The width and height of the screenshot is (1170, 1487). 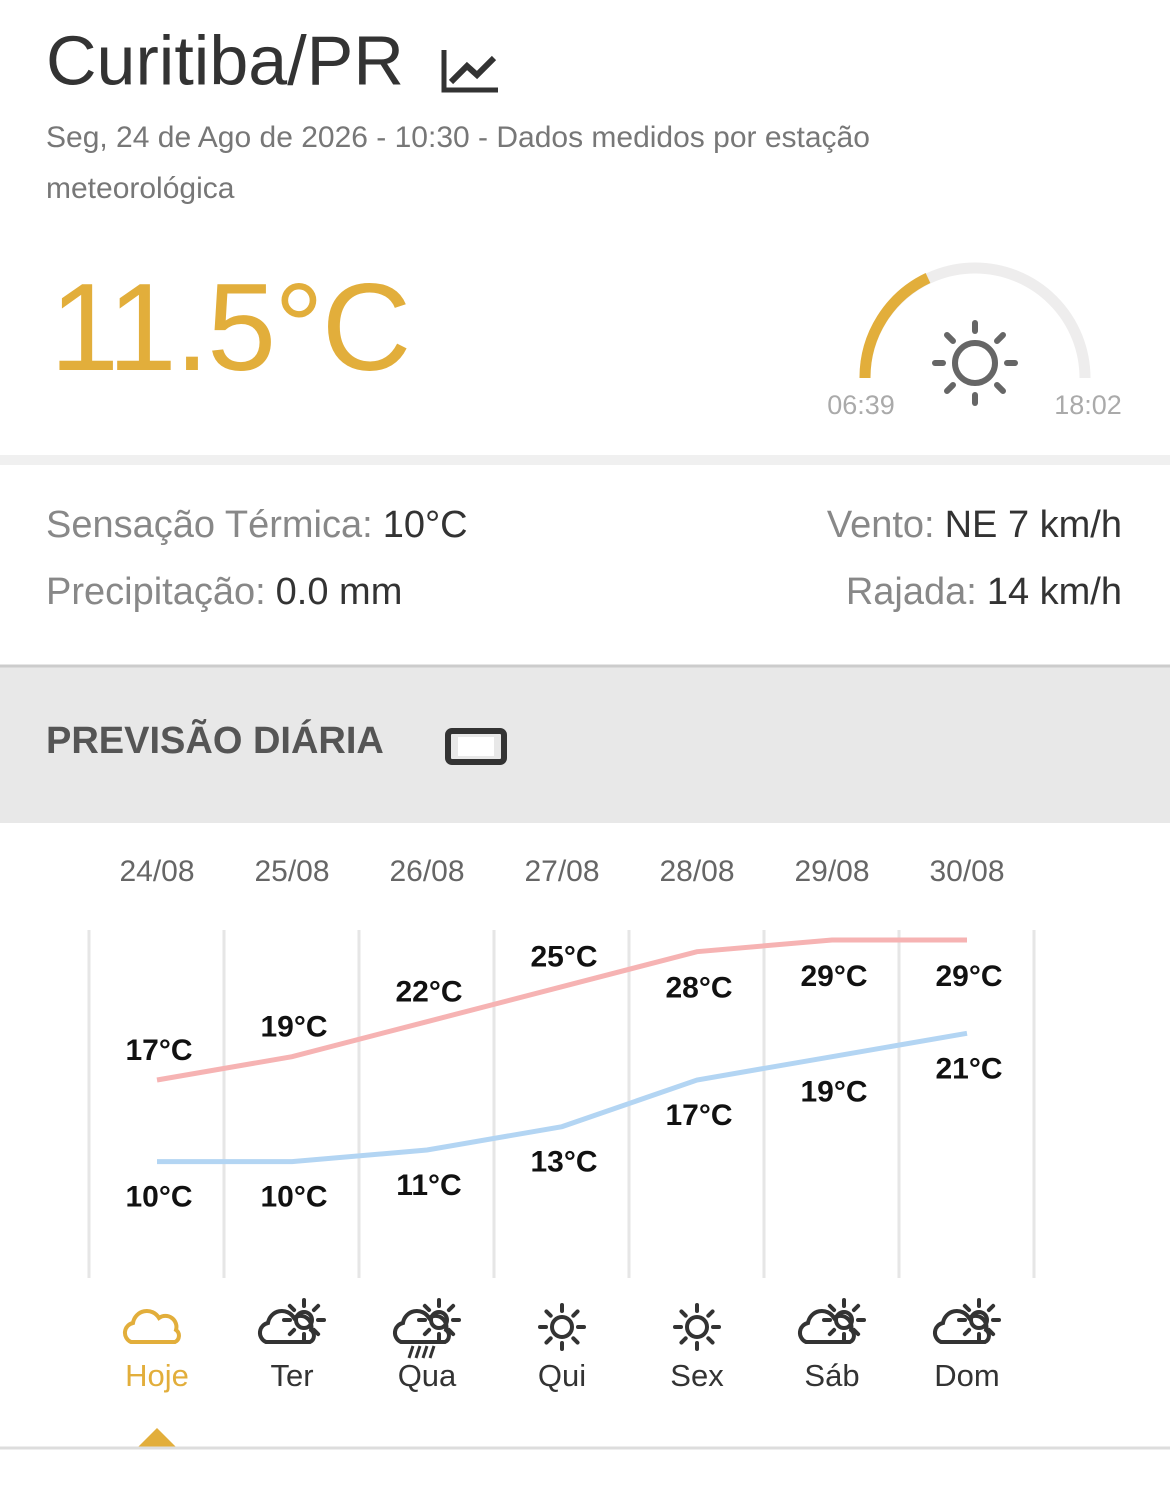 I want to click on sunrise: 06:39, so click(x=861, y=405).